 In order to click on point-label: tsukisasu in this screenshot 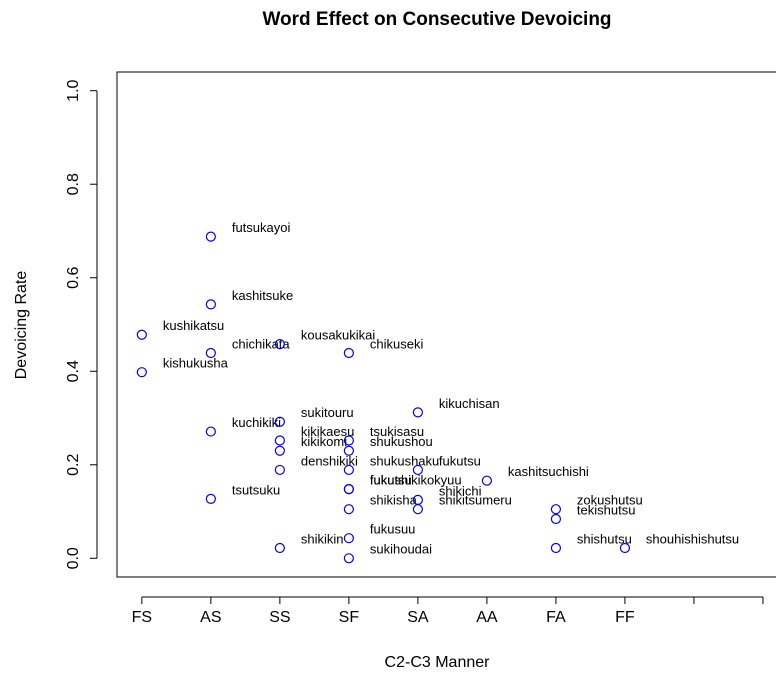, I will do `click(397, 431)`.